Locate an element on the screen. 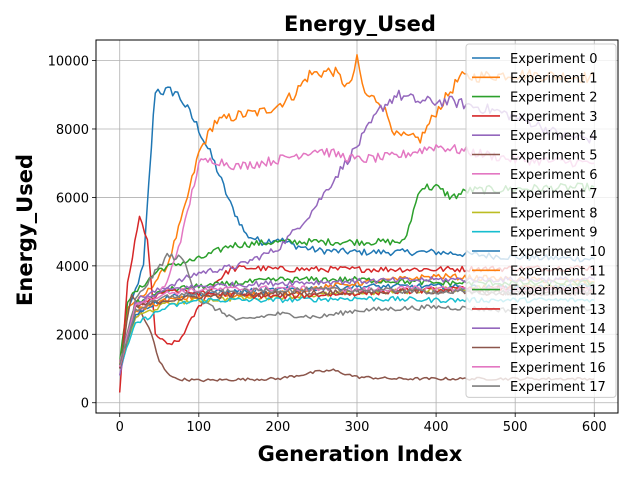 The image size is (640, 480). legend-label: Experiment 7 is located at coordinates (554, 194).